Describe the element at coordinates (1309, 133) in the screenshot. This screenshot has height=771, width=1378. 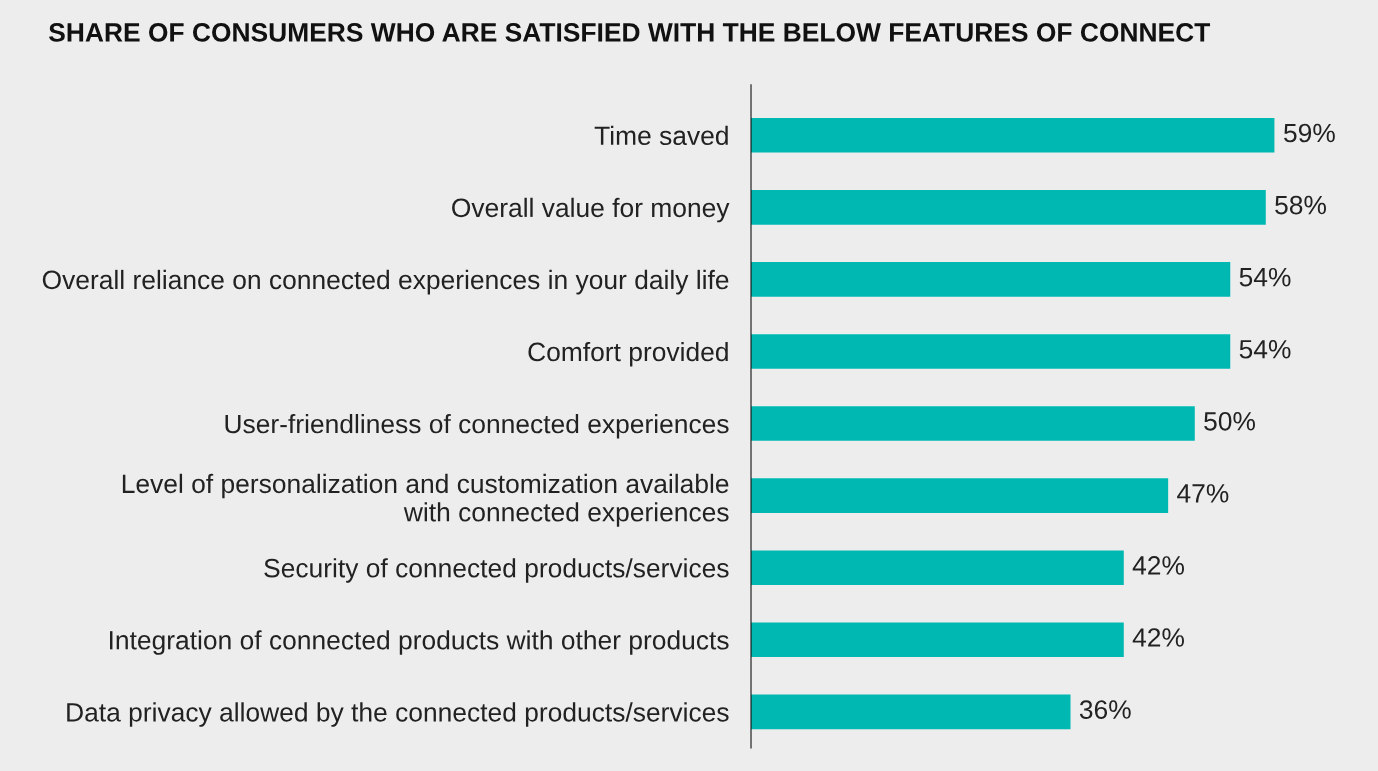
I see `data-label: 59%` at that location.